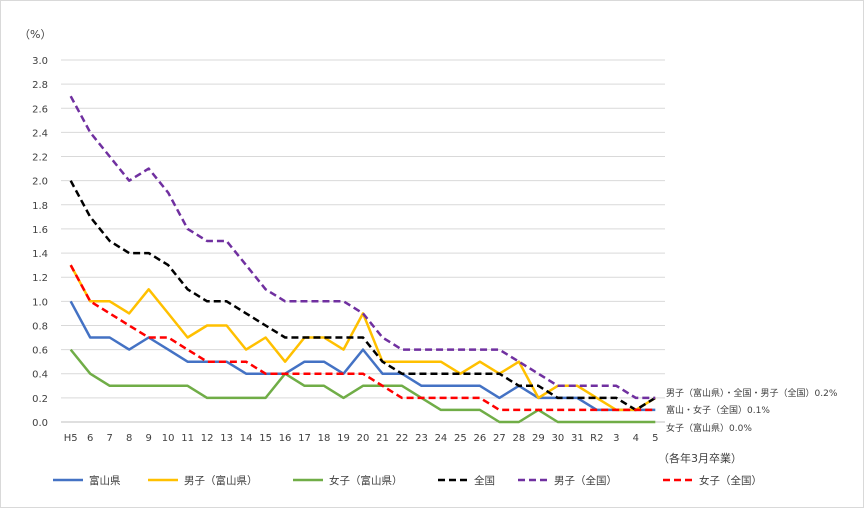 The image size is (864, 511). I want to click on x-tick-label: 29, so click(538, 438).